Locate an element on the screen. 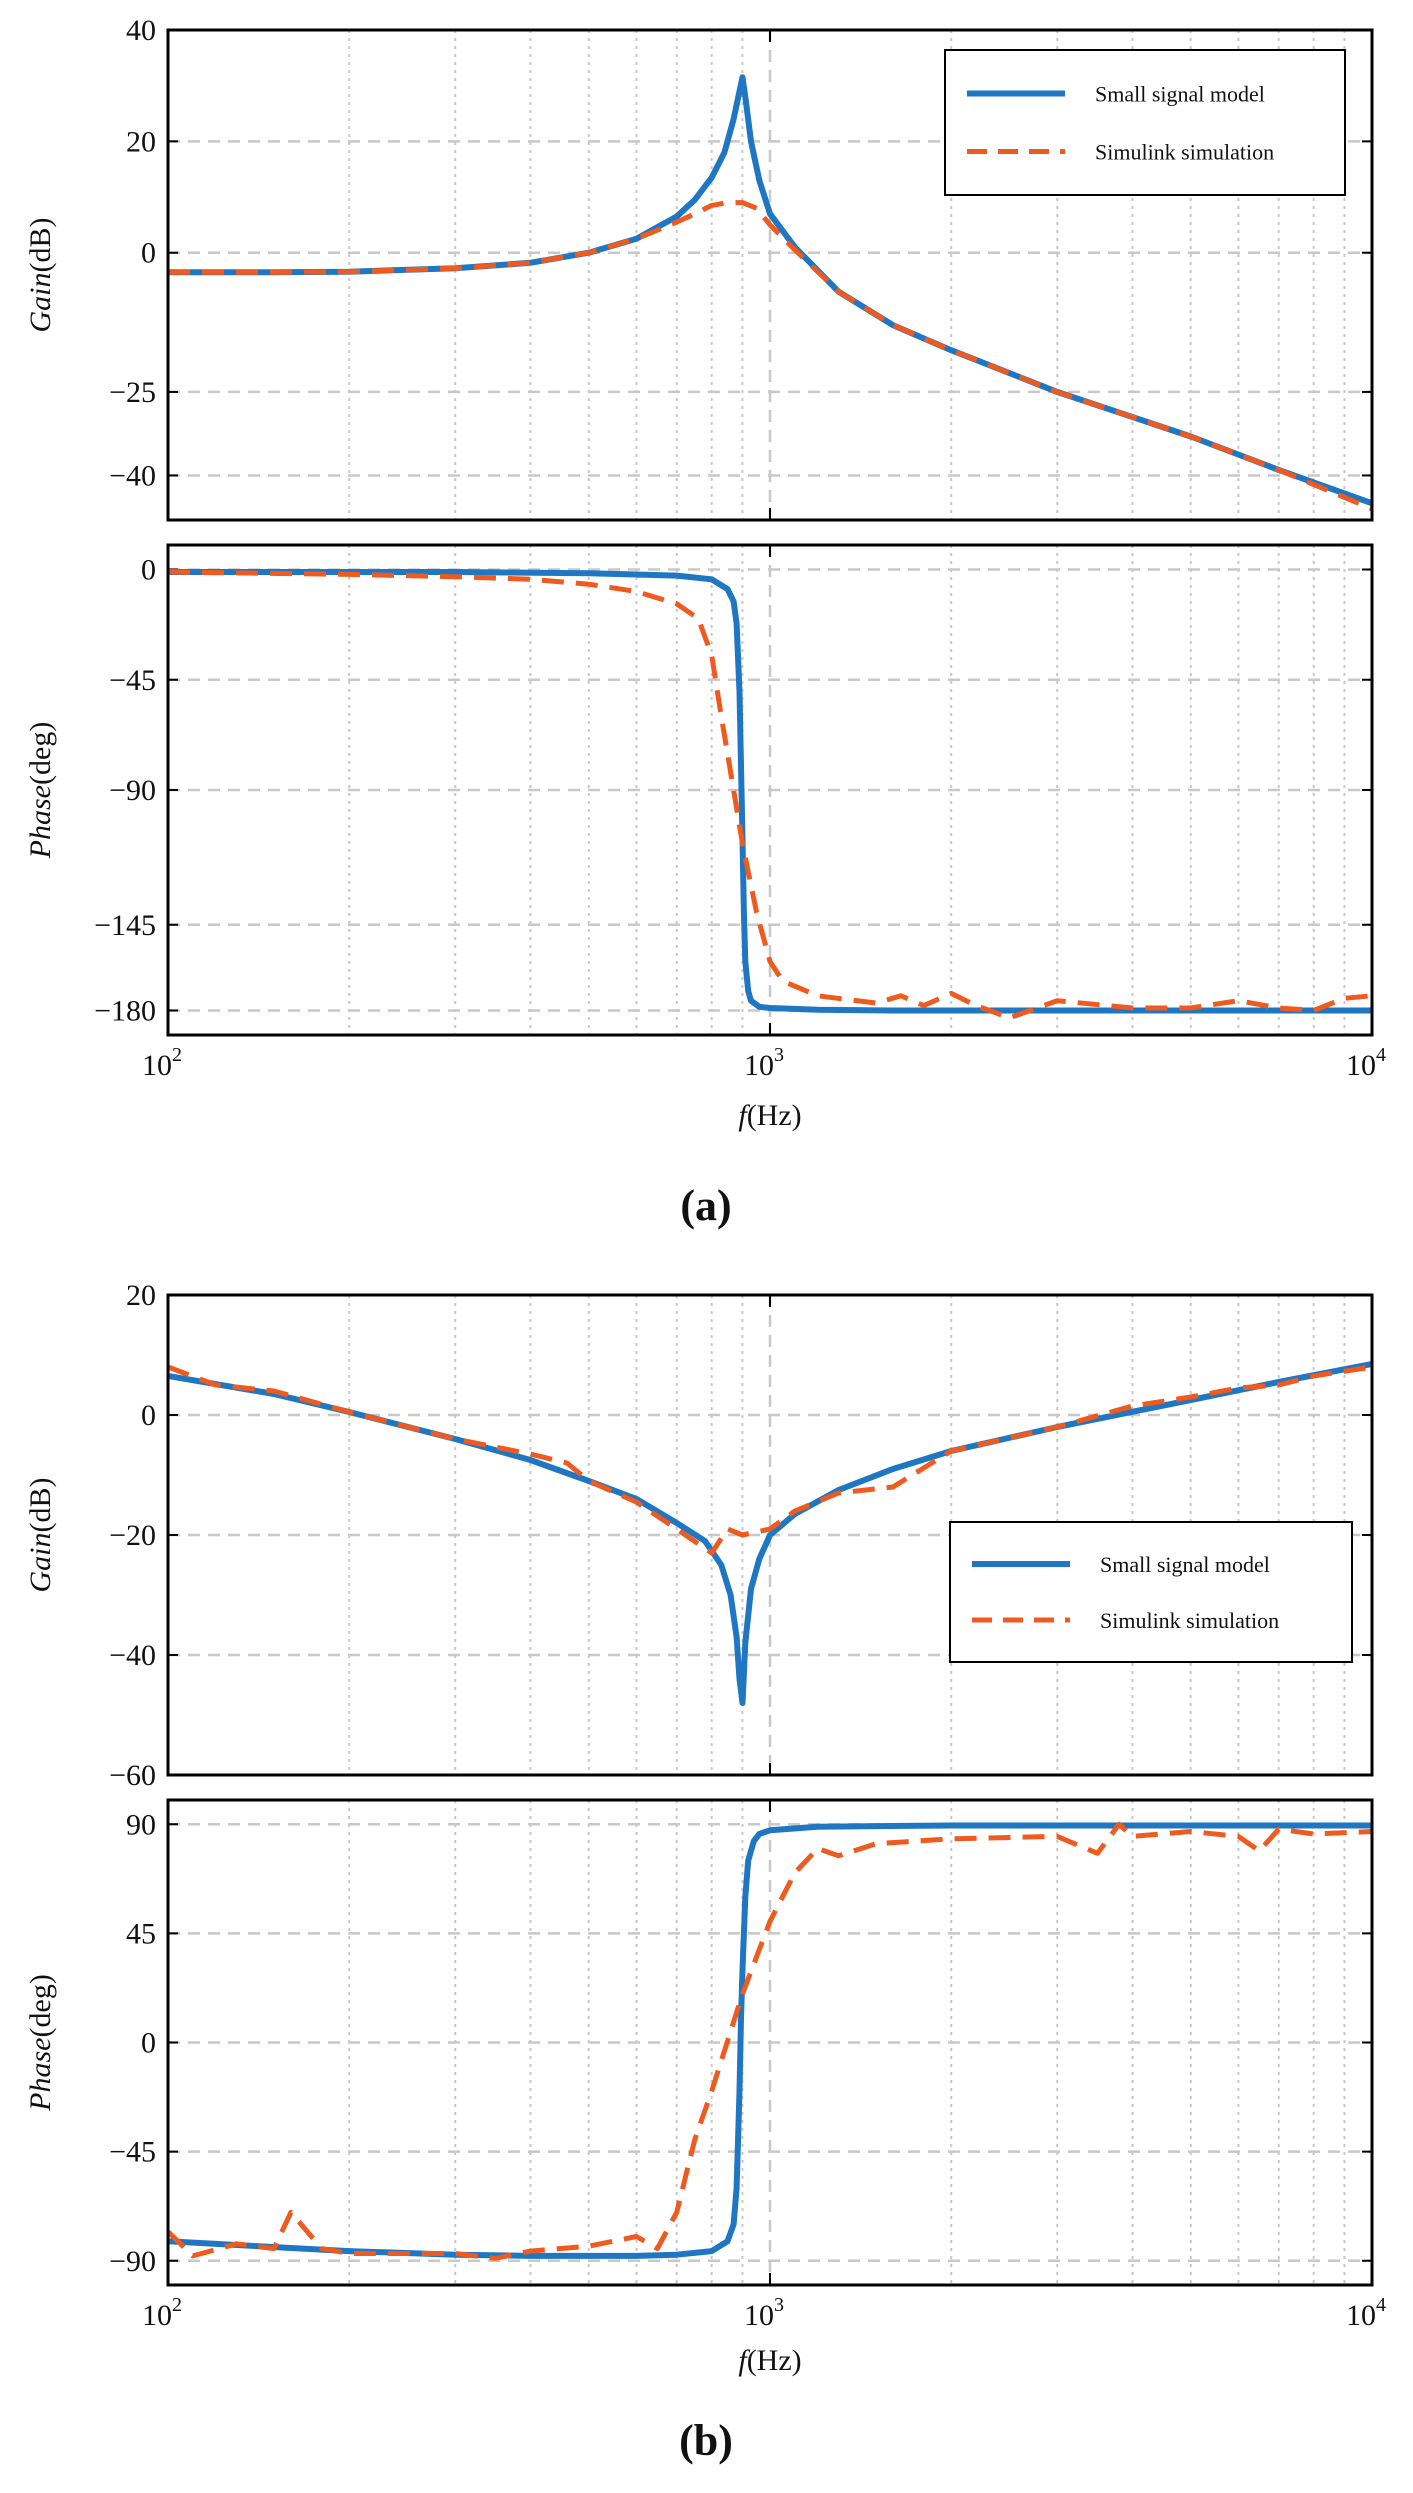 This screenshot has height=2493, width=1413. y-tick-label: 45 is located at coordinates (141, 1933).